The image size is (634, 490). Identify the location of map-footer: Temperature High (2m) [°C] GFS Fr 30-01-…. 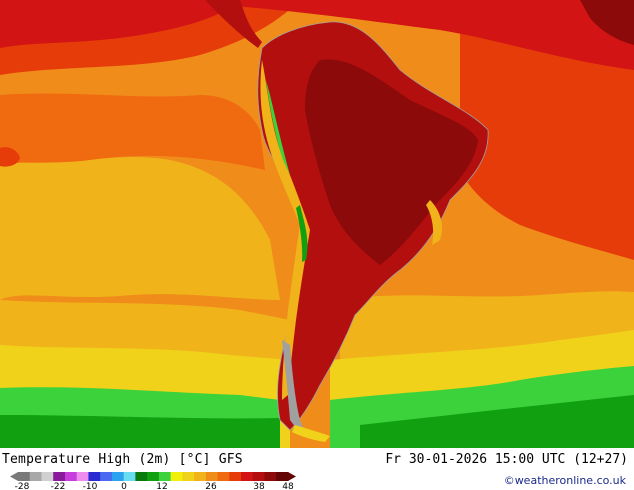
(317, 469).